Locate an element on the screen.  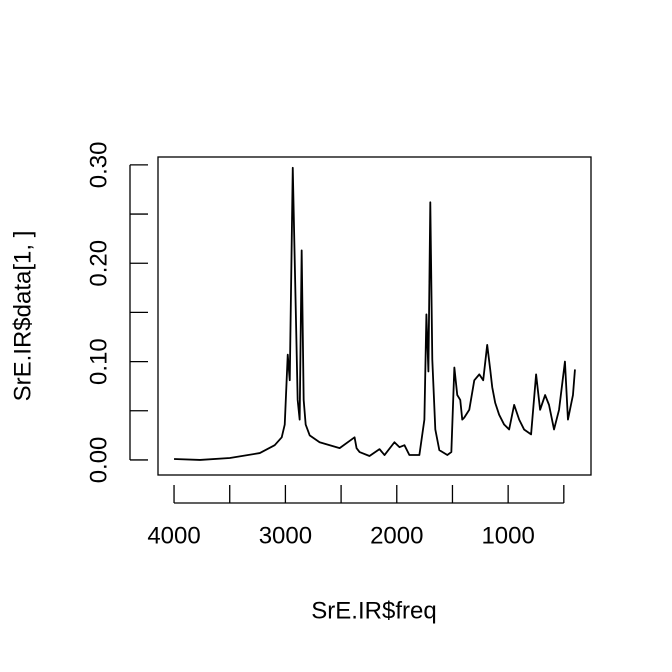
x-tick-label: 4000 is located at coordinates (173, 535).